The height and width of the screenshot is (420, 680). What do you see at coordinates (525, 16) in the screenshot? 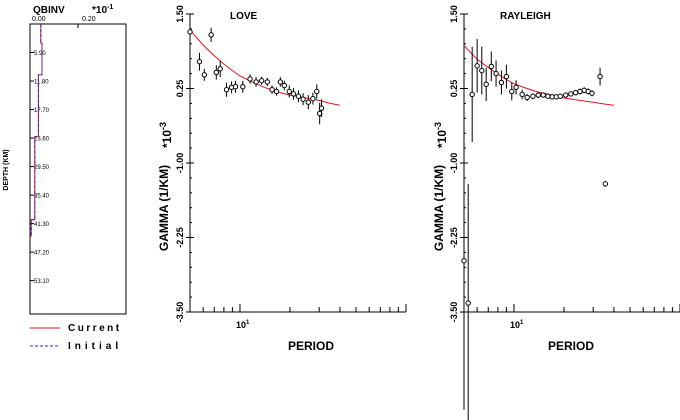
I see `rayleigh-title: RAYLEIGH` at bounding box center [525, 16].